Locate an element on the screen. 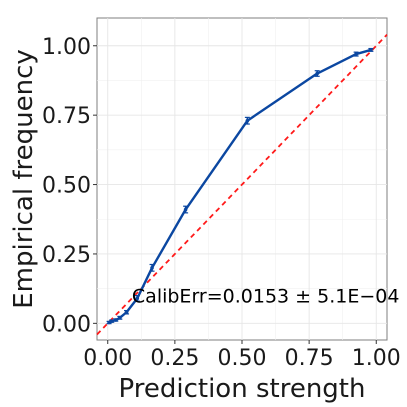 The image size is (407, 407). x-tick-label: 0.00 is located at coordinates (107, 358).